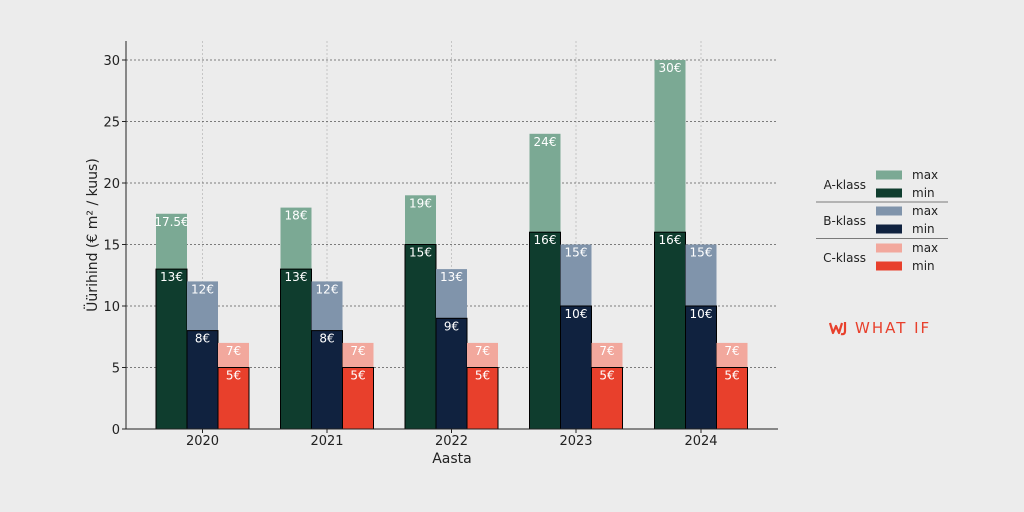 This screenshot has height=512, width=1024. What do you see at coordinates (844, 258) in the screenshot?
I see `legend-group-label: C-klass` at bounding box center [844, 258].